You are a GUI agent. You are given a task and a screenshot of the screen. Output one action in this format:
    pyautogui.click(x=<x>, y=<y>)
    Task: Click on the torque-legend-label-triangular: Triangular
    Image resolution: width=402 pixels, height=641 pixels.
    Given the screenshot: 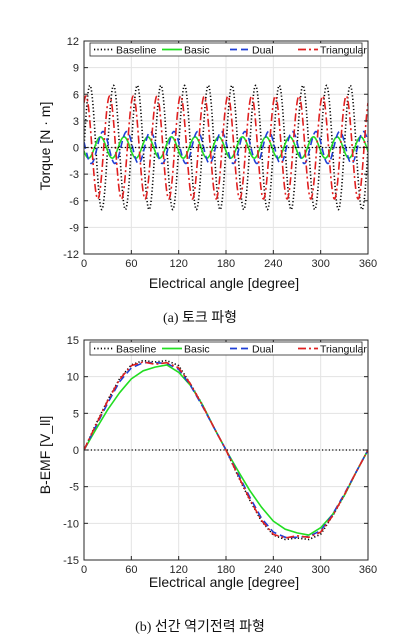 What is the action you would take?
    pyautogui.click(x=343, y=51)
    